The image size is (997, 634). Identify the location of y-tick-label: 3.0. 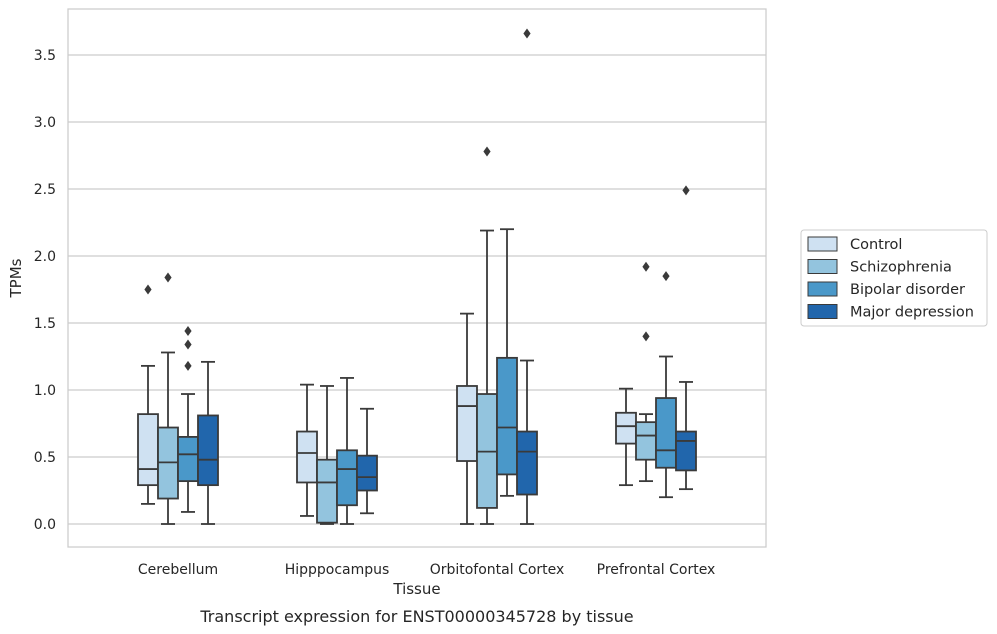
(45, 123).